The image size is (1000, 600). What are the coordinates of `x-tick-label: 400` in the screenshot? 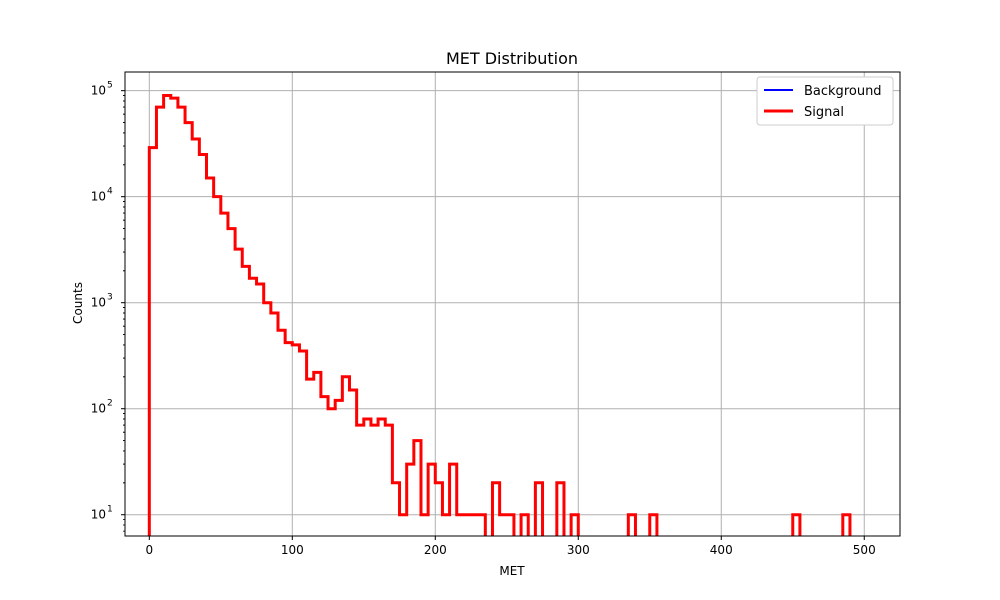 It's located at (721, 550).